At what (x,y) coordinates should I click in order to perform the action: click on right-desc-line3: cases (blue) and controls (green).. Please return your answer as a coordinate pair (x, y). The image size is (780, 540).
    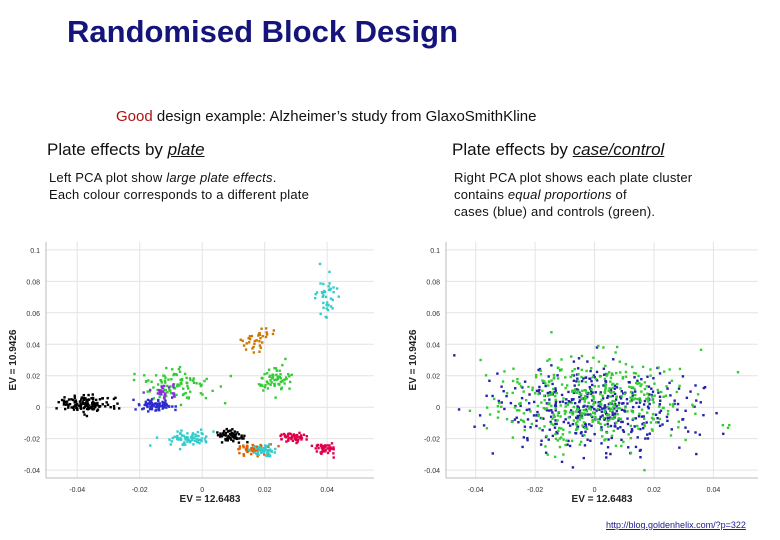
    Looking at the image, I should click on (555, 211).